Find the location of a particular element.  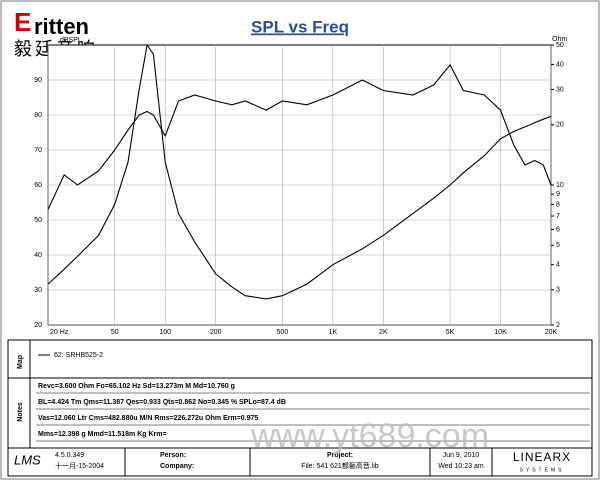

y-tick-label: 80 is located at coordinates (38, 115).